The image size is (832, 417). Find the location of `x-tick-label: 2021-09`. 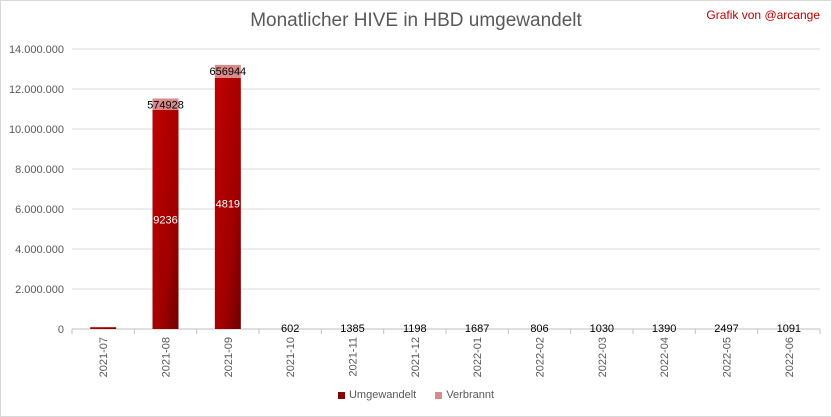

x-tick-label: 2021-09 is located at coordinates (229, 357).